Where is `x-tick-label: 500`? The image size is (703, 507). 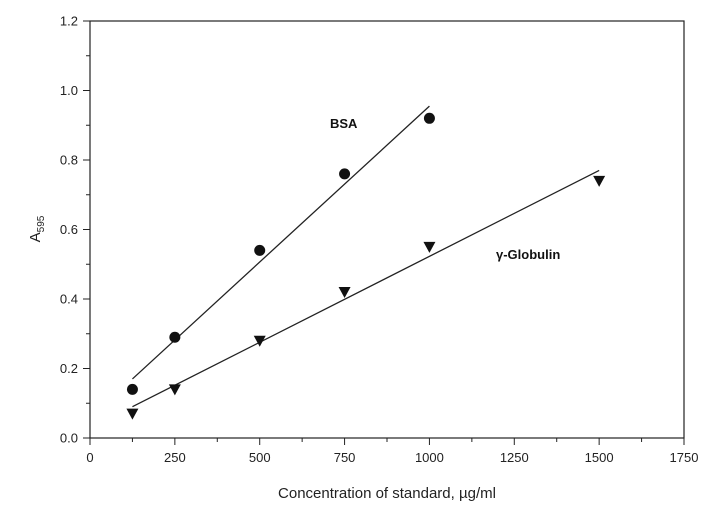 x-tick-label: 500 is located at coordinates (260, 457).